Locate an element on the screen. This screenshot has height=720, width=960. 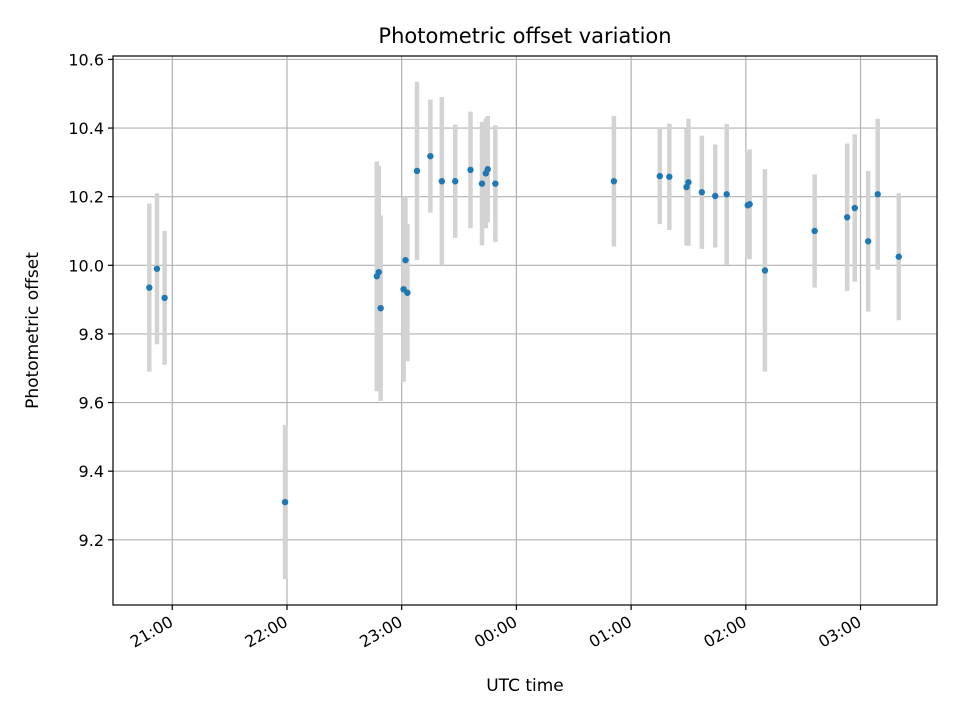
y-tick-label: 9.8 is located at coordinates (91, 334).